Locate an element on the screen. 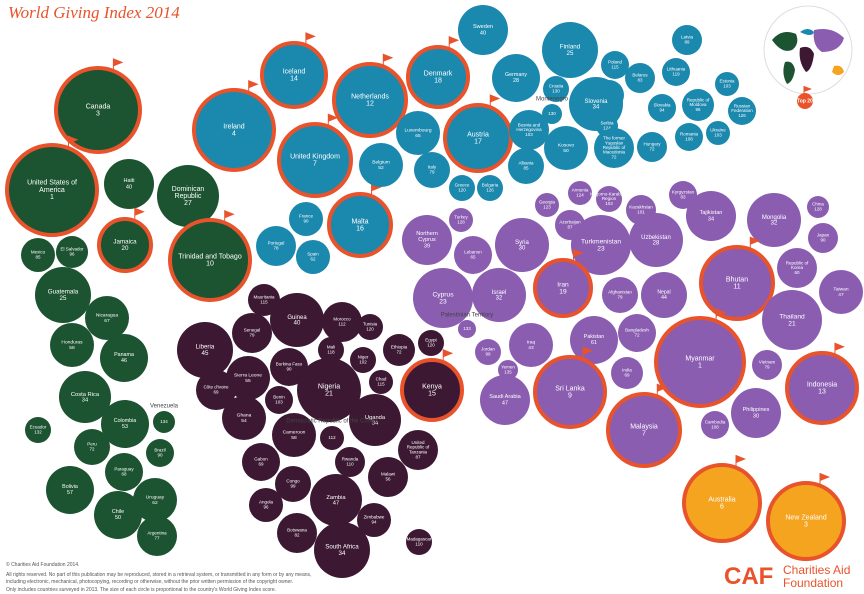 Image resolution: width=864 pixels, height=594 pixels. country-name: Serbia is located at coordinates (607, 123).